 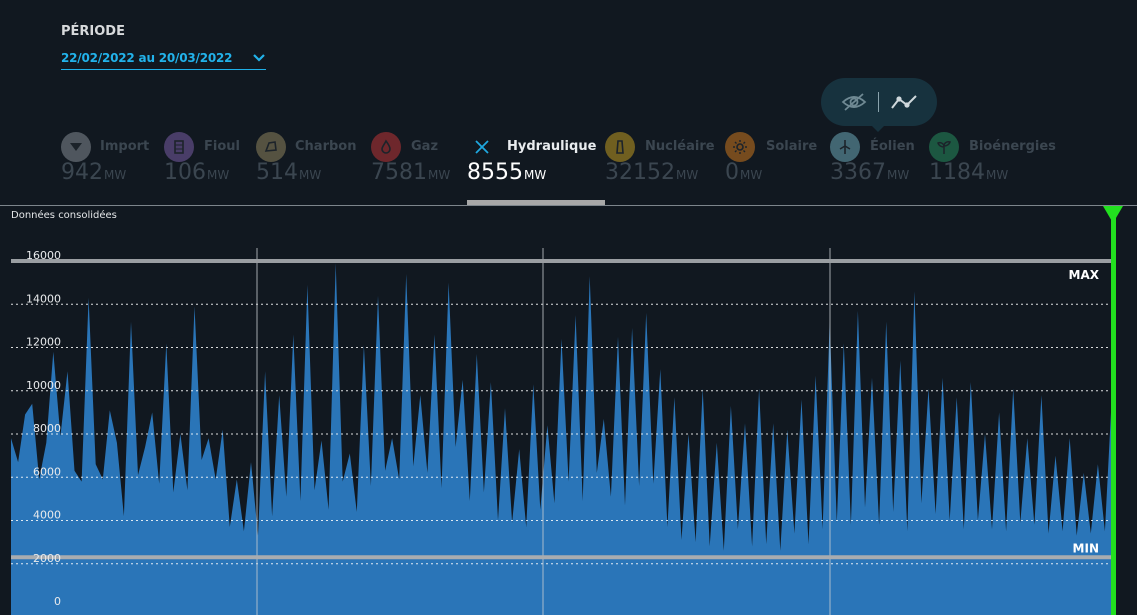 What do you see at coordinates (507, 172) in the screenshot?
I see `source-value: 8555MW` at bounding box center [507, 172].